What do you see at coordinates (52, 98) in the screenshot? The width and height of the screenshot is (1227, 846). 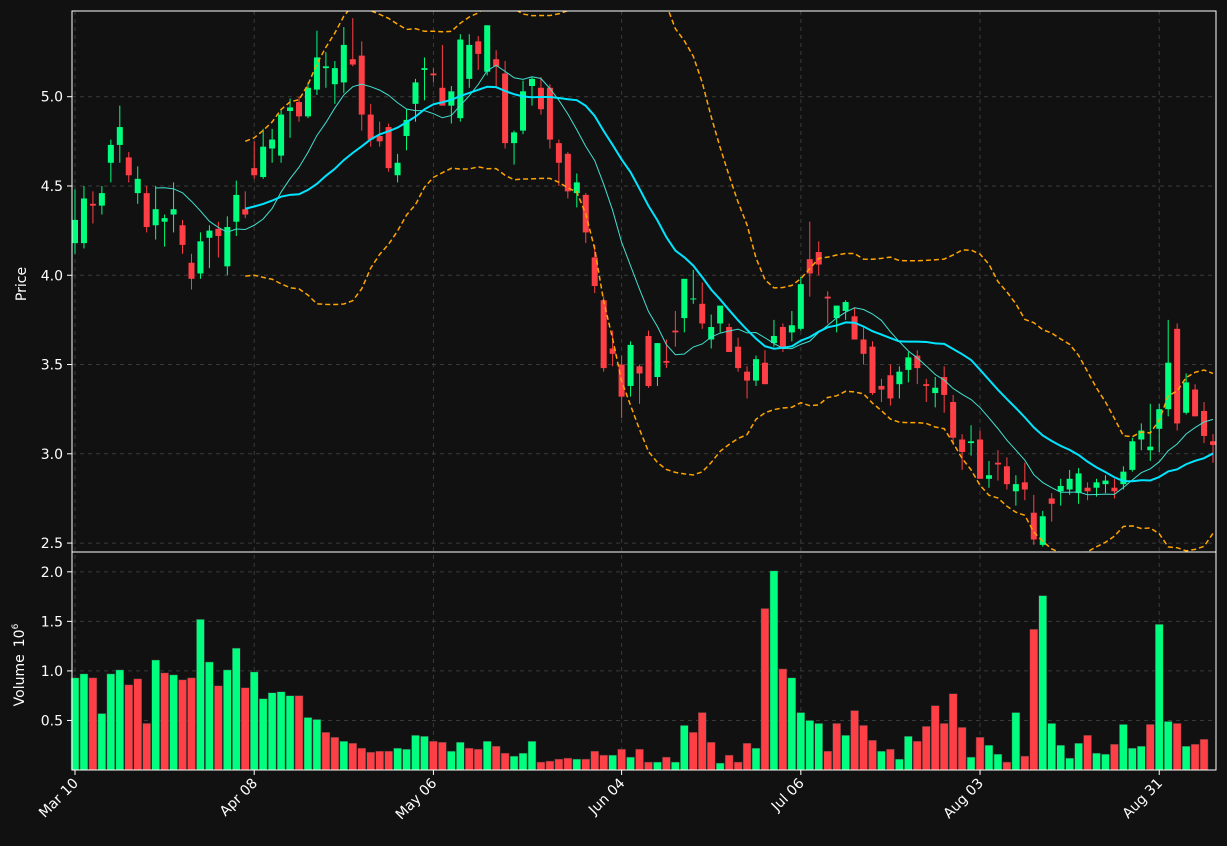 I see `price-tick-label: 5.0` at bounding box center [52, 98].